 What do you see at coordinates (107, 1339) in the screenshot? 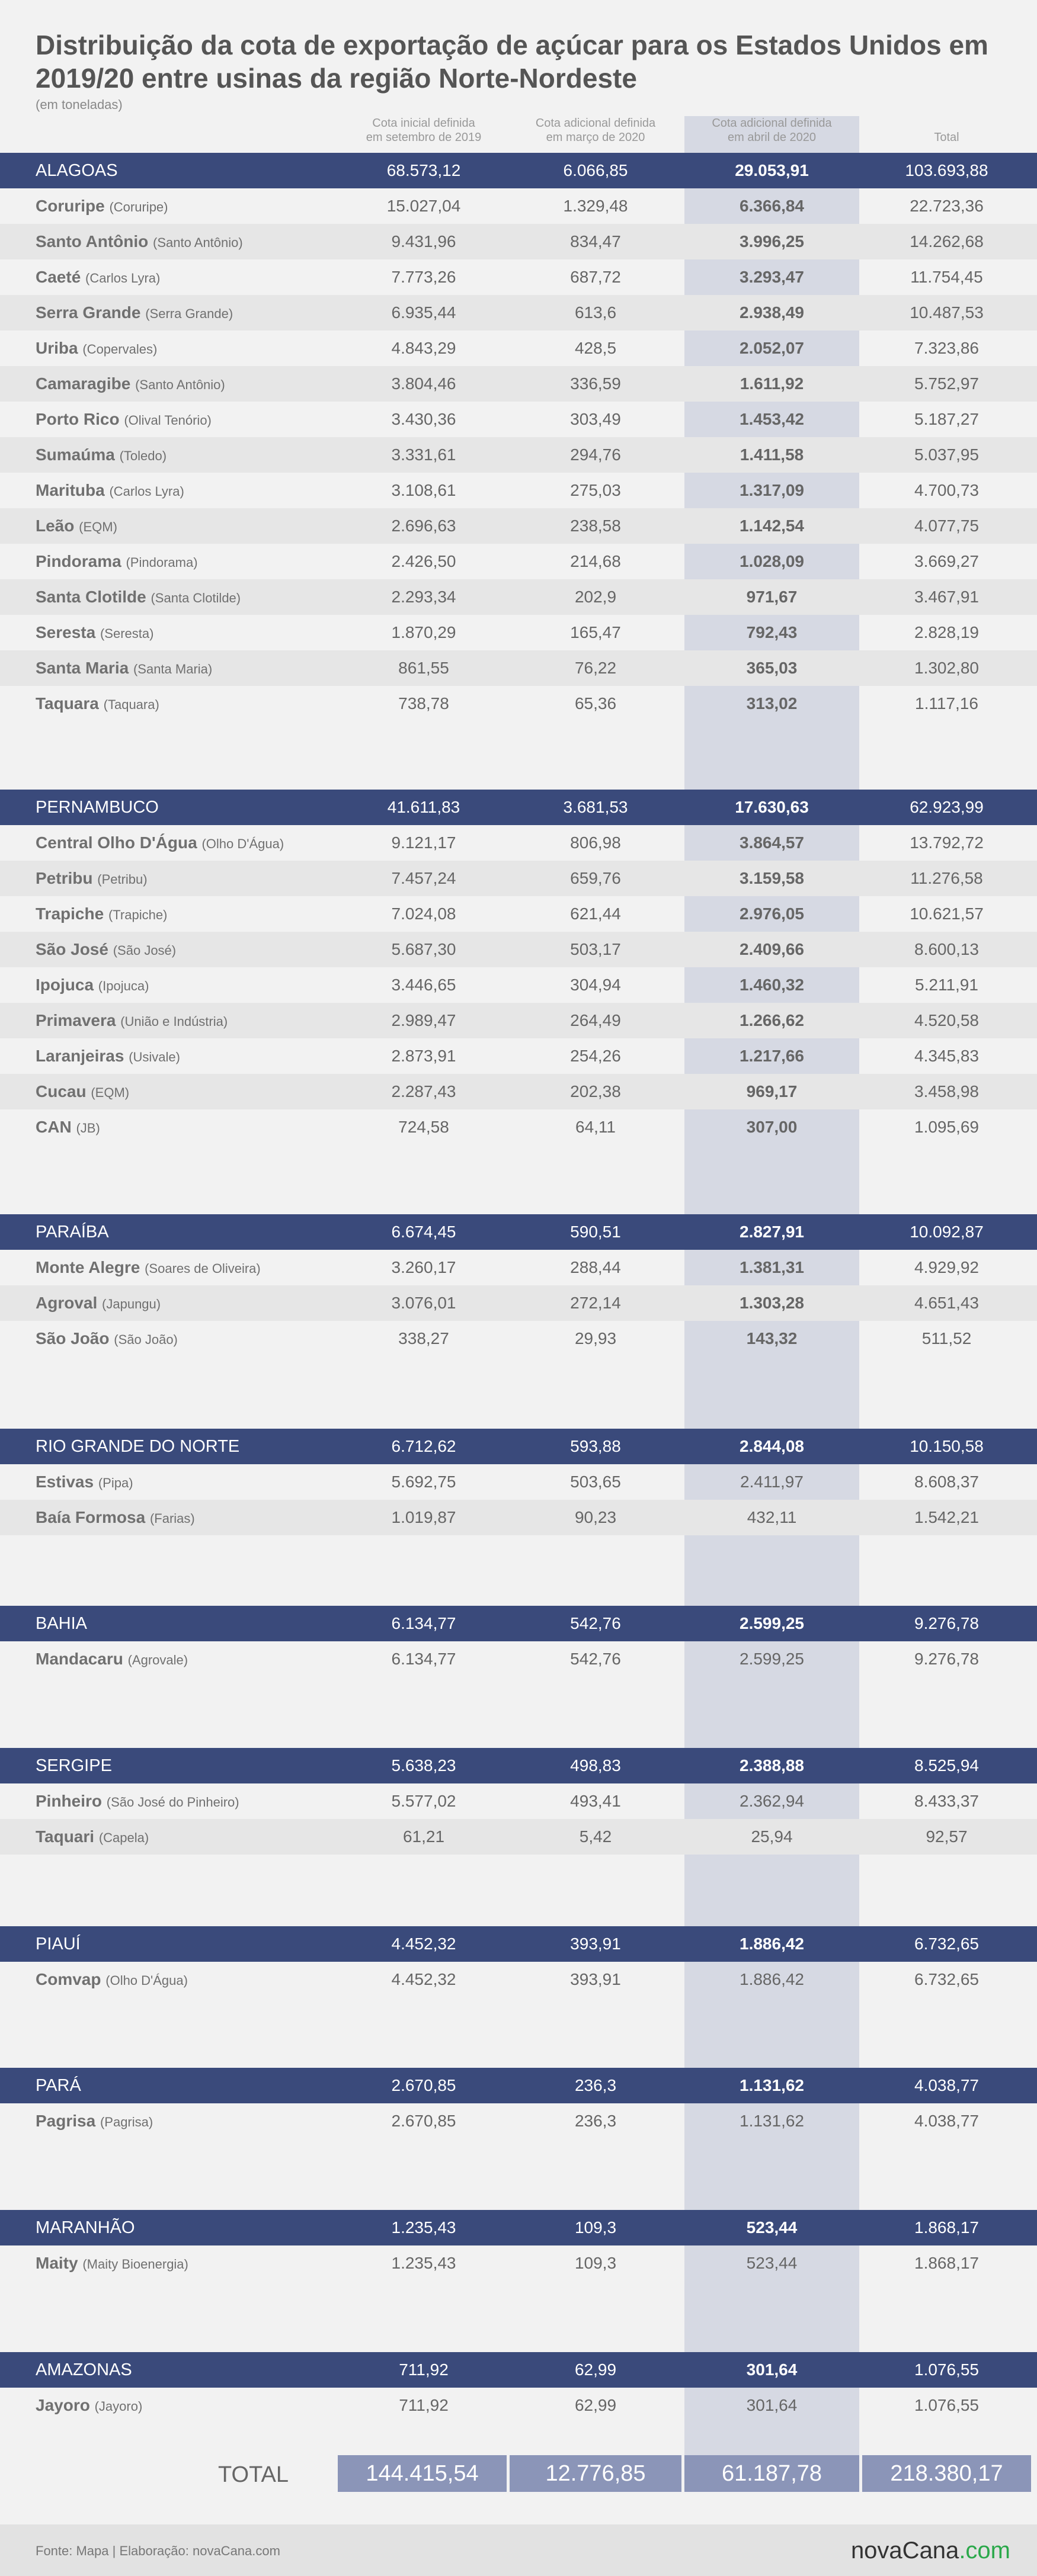
I see `mill-name-cell: São João (São João)` at bounding box center [107, 1339].